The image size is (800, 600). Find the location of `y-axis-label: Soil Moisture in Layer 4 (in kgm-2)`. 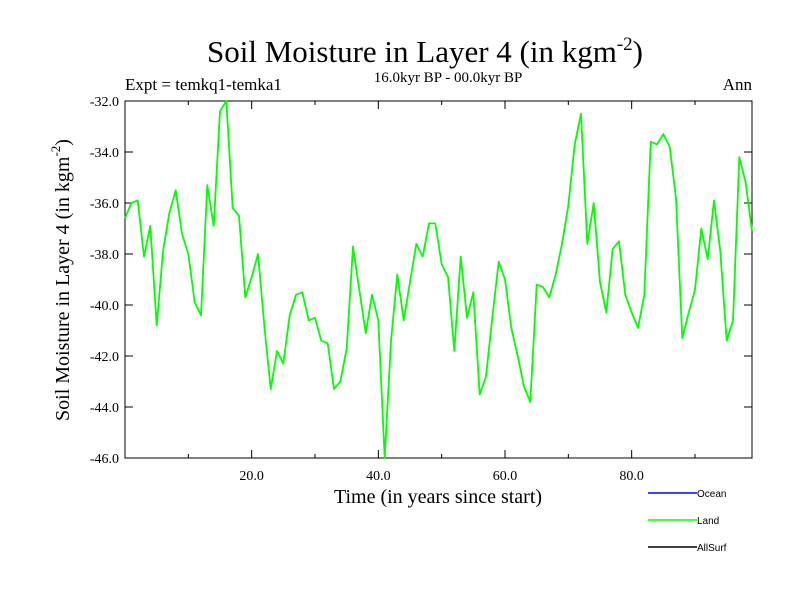

y-axis-label: Soil Moisture in Layer 4 (in kgm-2) is located at coordinates (61, 280).